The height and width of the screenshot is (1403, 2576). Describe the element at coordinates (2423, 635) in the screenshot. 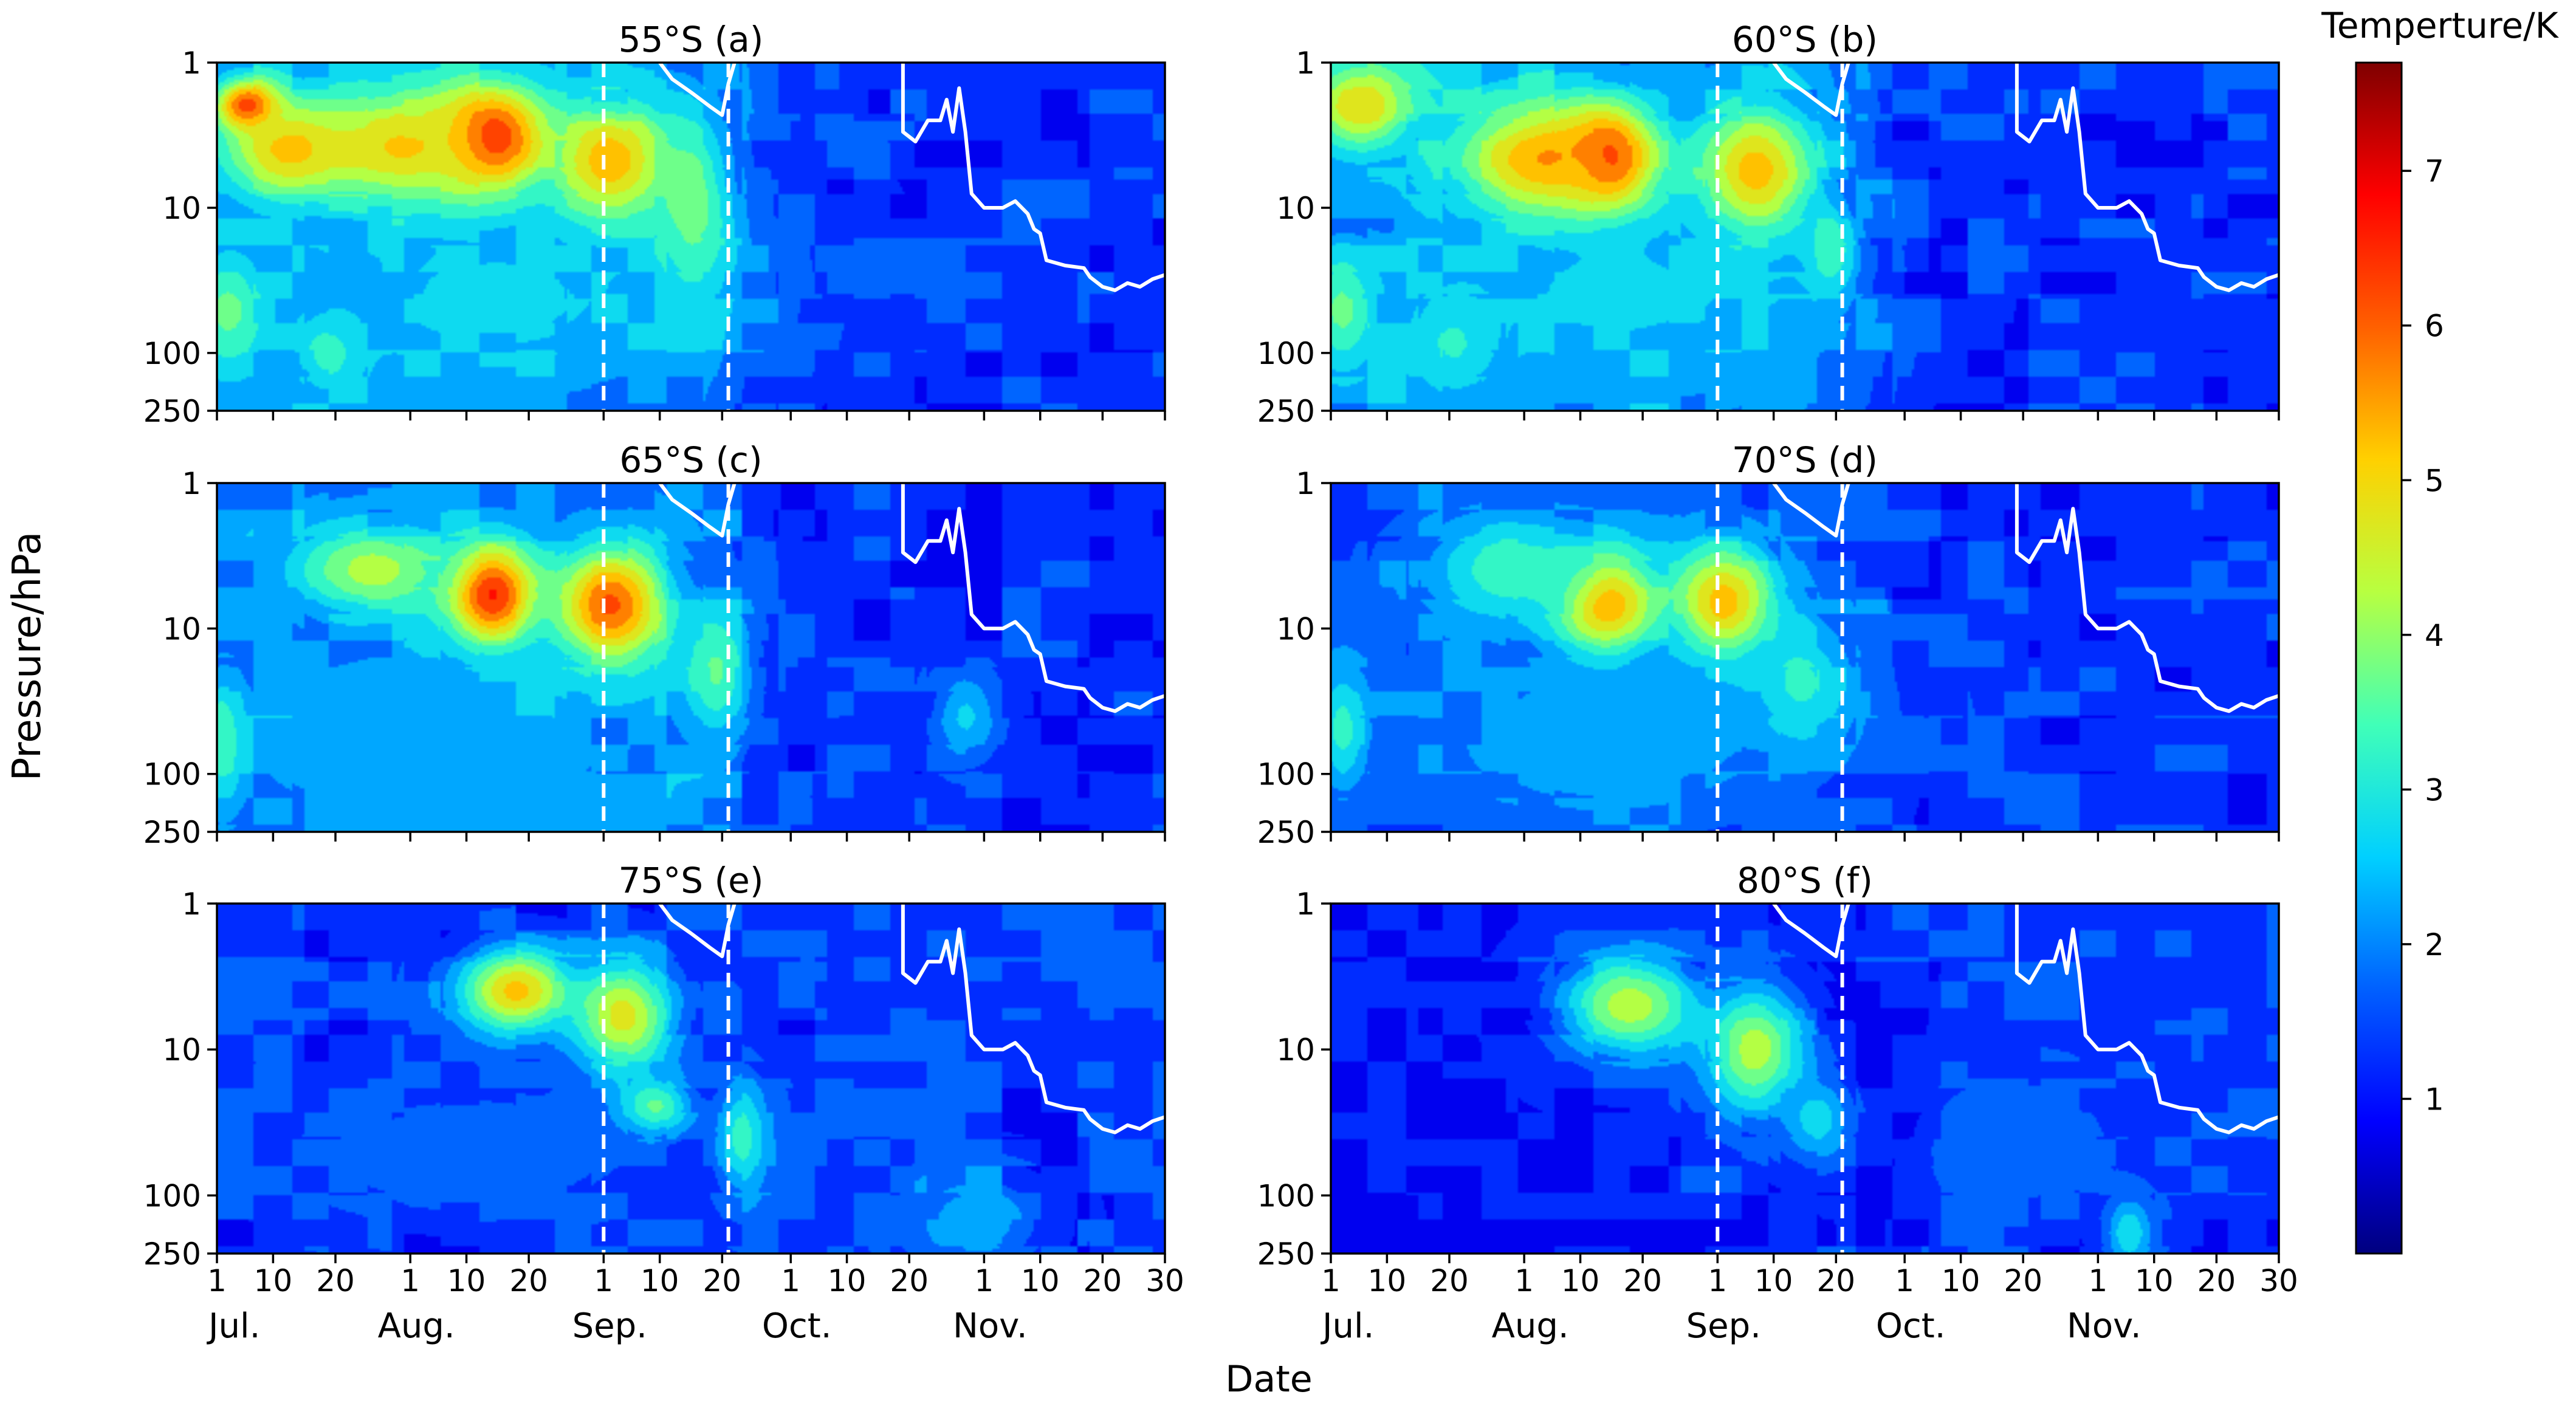

I see `colorbar-ticks: 1 2 3 4 5 6 7` at that location.